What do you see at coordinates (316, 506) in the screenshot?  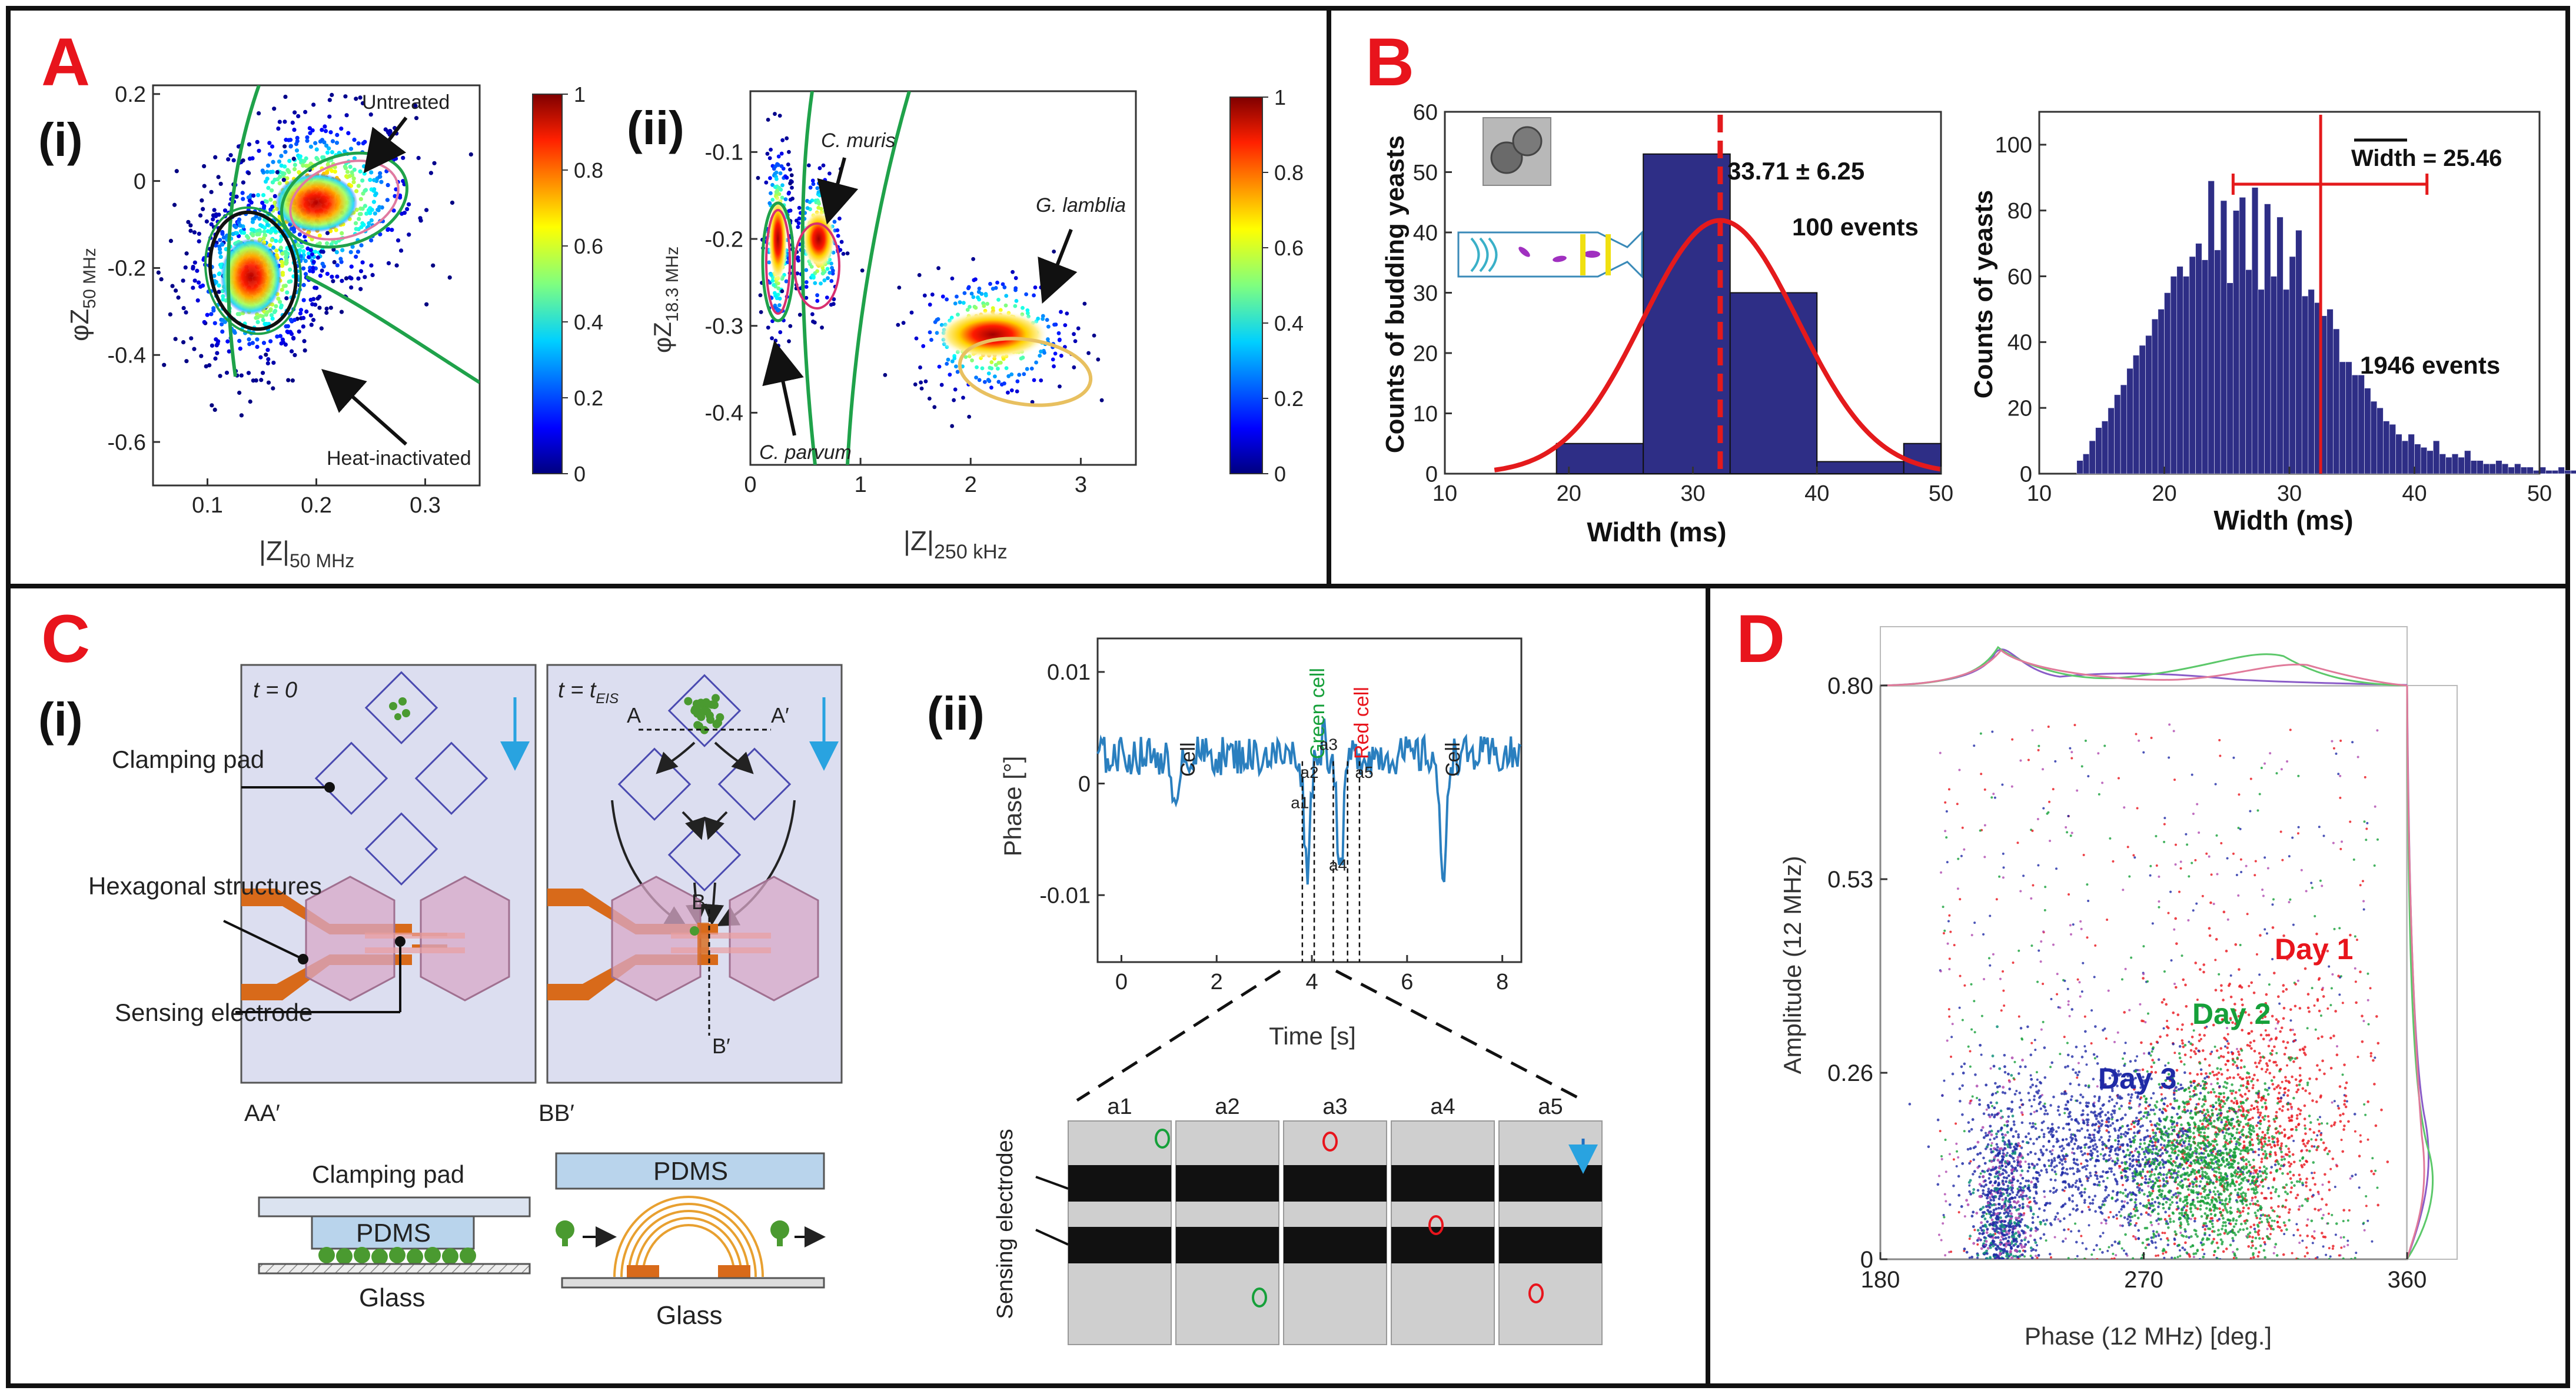 I see `x-tick-label: 0.2` at bounding box center [316, 506].